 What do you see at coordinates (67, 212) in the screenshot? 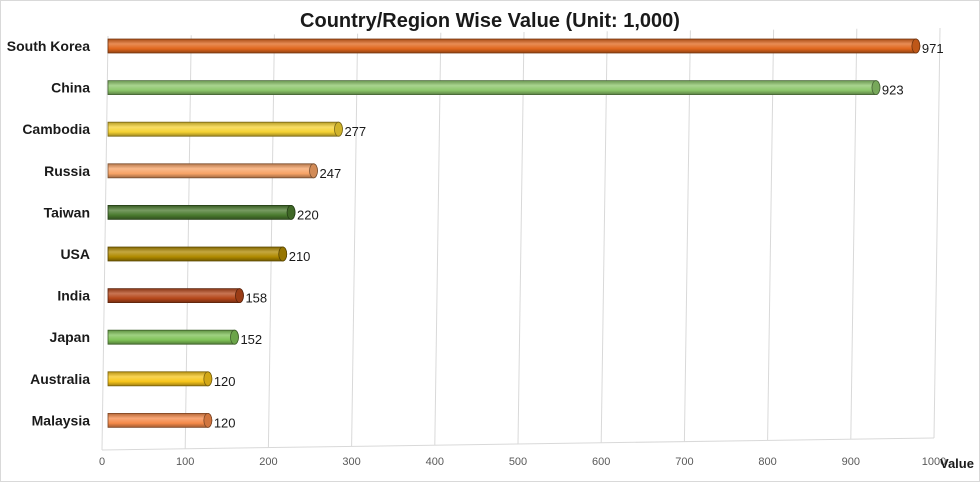
I see `category-label: Taiwan` at bounding box center [67, 212].